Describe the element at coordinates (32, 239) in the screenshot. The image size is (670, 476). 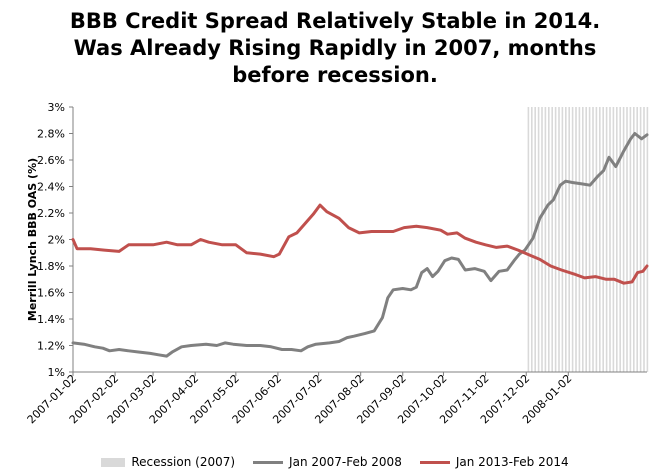
I see `y-axis-label: Merrill Lynch BBB OAS (%)` at that location.